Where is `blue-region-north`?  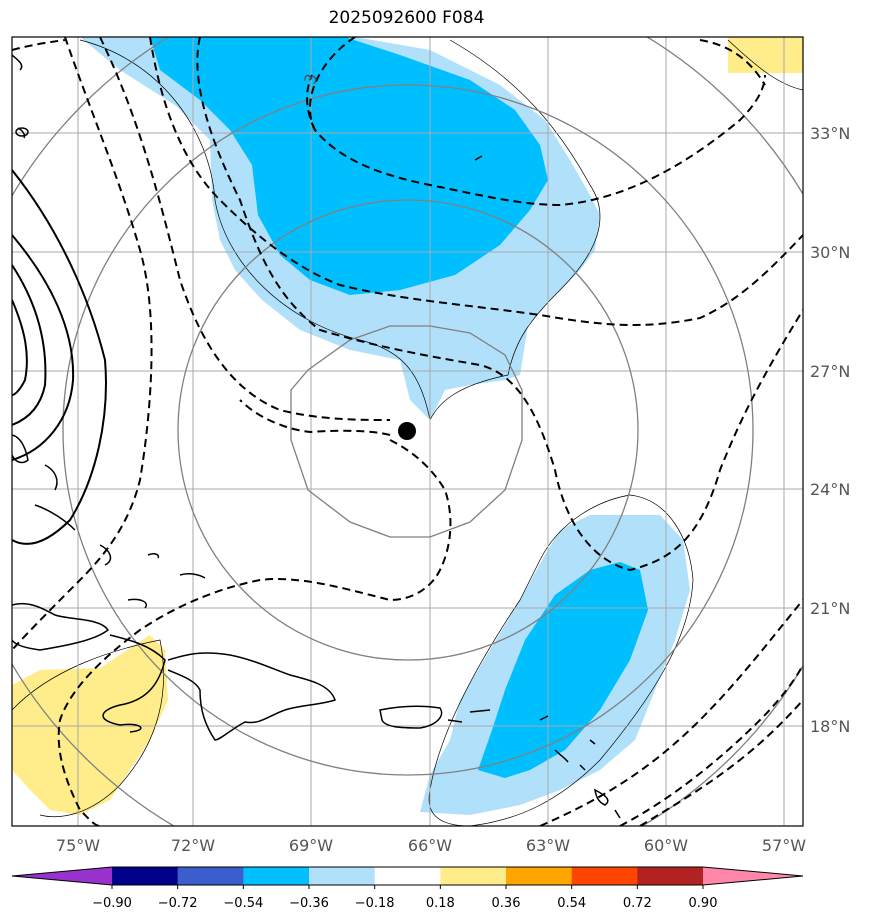
blue-region-north is located at coordinates (349, 166).